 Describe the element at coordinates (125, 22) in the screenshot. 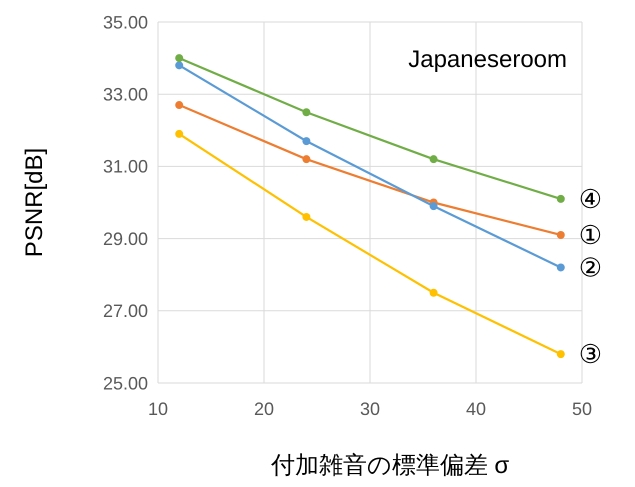

I see `y-tick-label: 35.00` at that location.